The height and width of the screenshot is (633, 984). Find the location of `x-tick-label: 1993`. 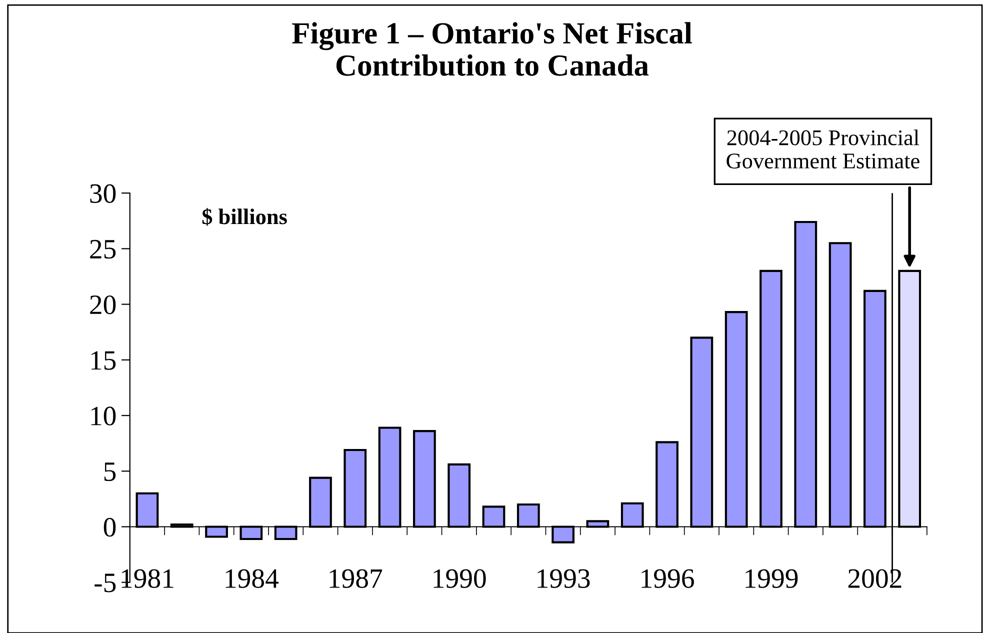

x-tick-label: 1993 is located at coordinates (564, 578).